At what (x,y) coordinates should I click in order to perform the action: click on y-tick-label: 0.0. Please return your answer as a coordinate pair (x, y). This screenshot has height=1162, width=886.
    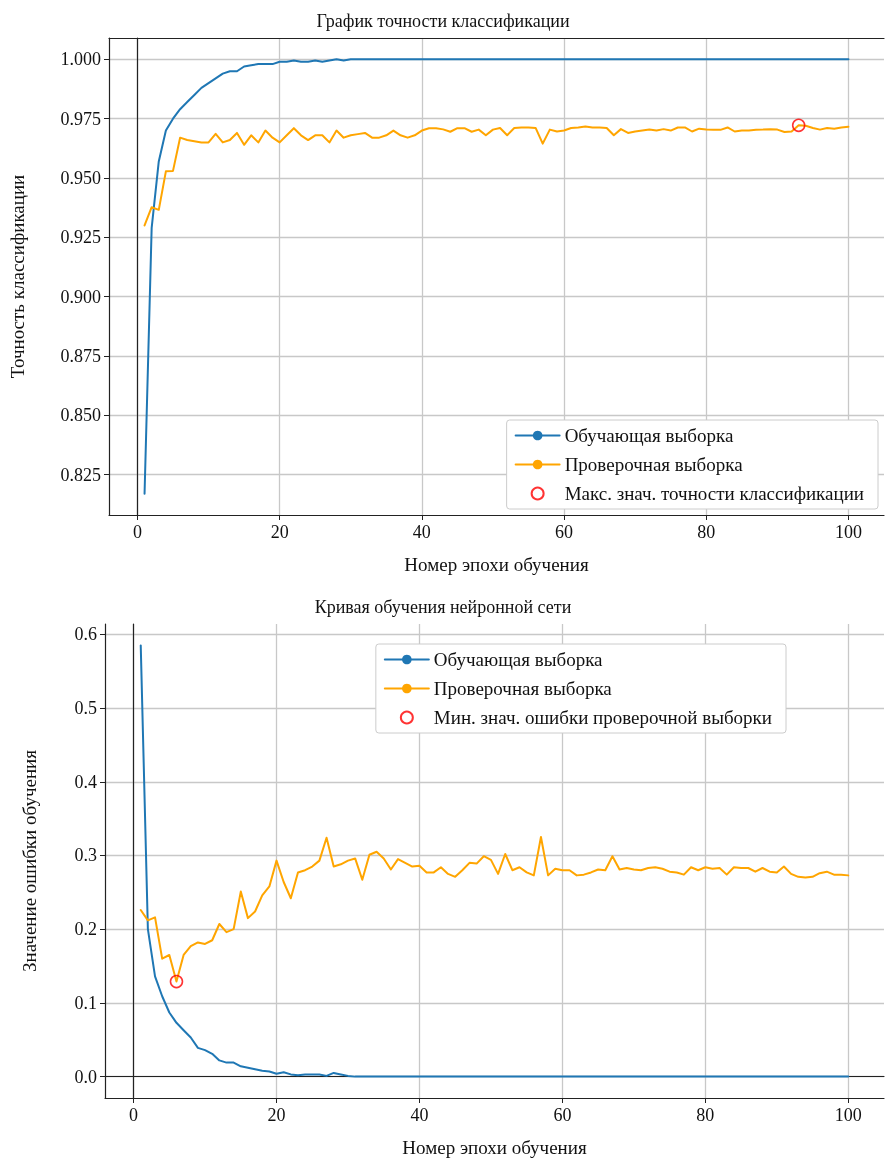
    Looking at the image, I should click on (85, 1076).